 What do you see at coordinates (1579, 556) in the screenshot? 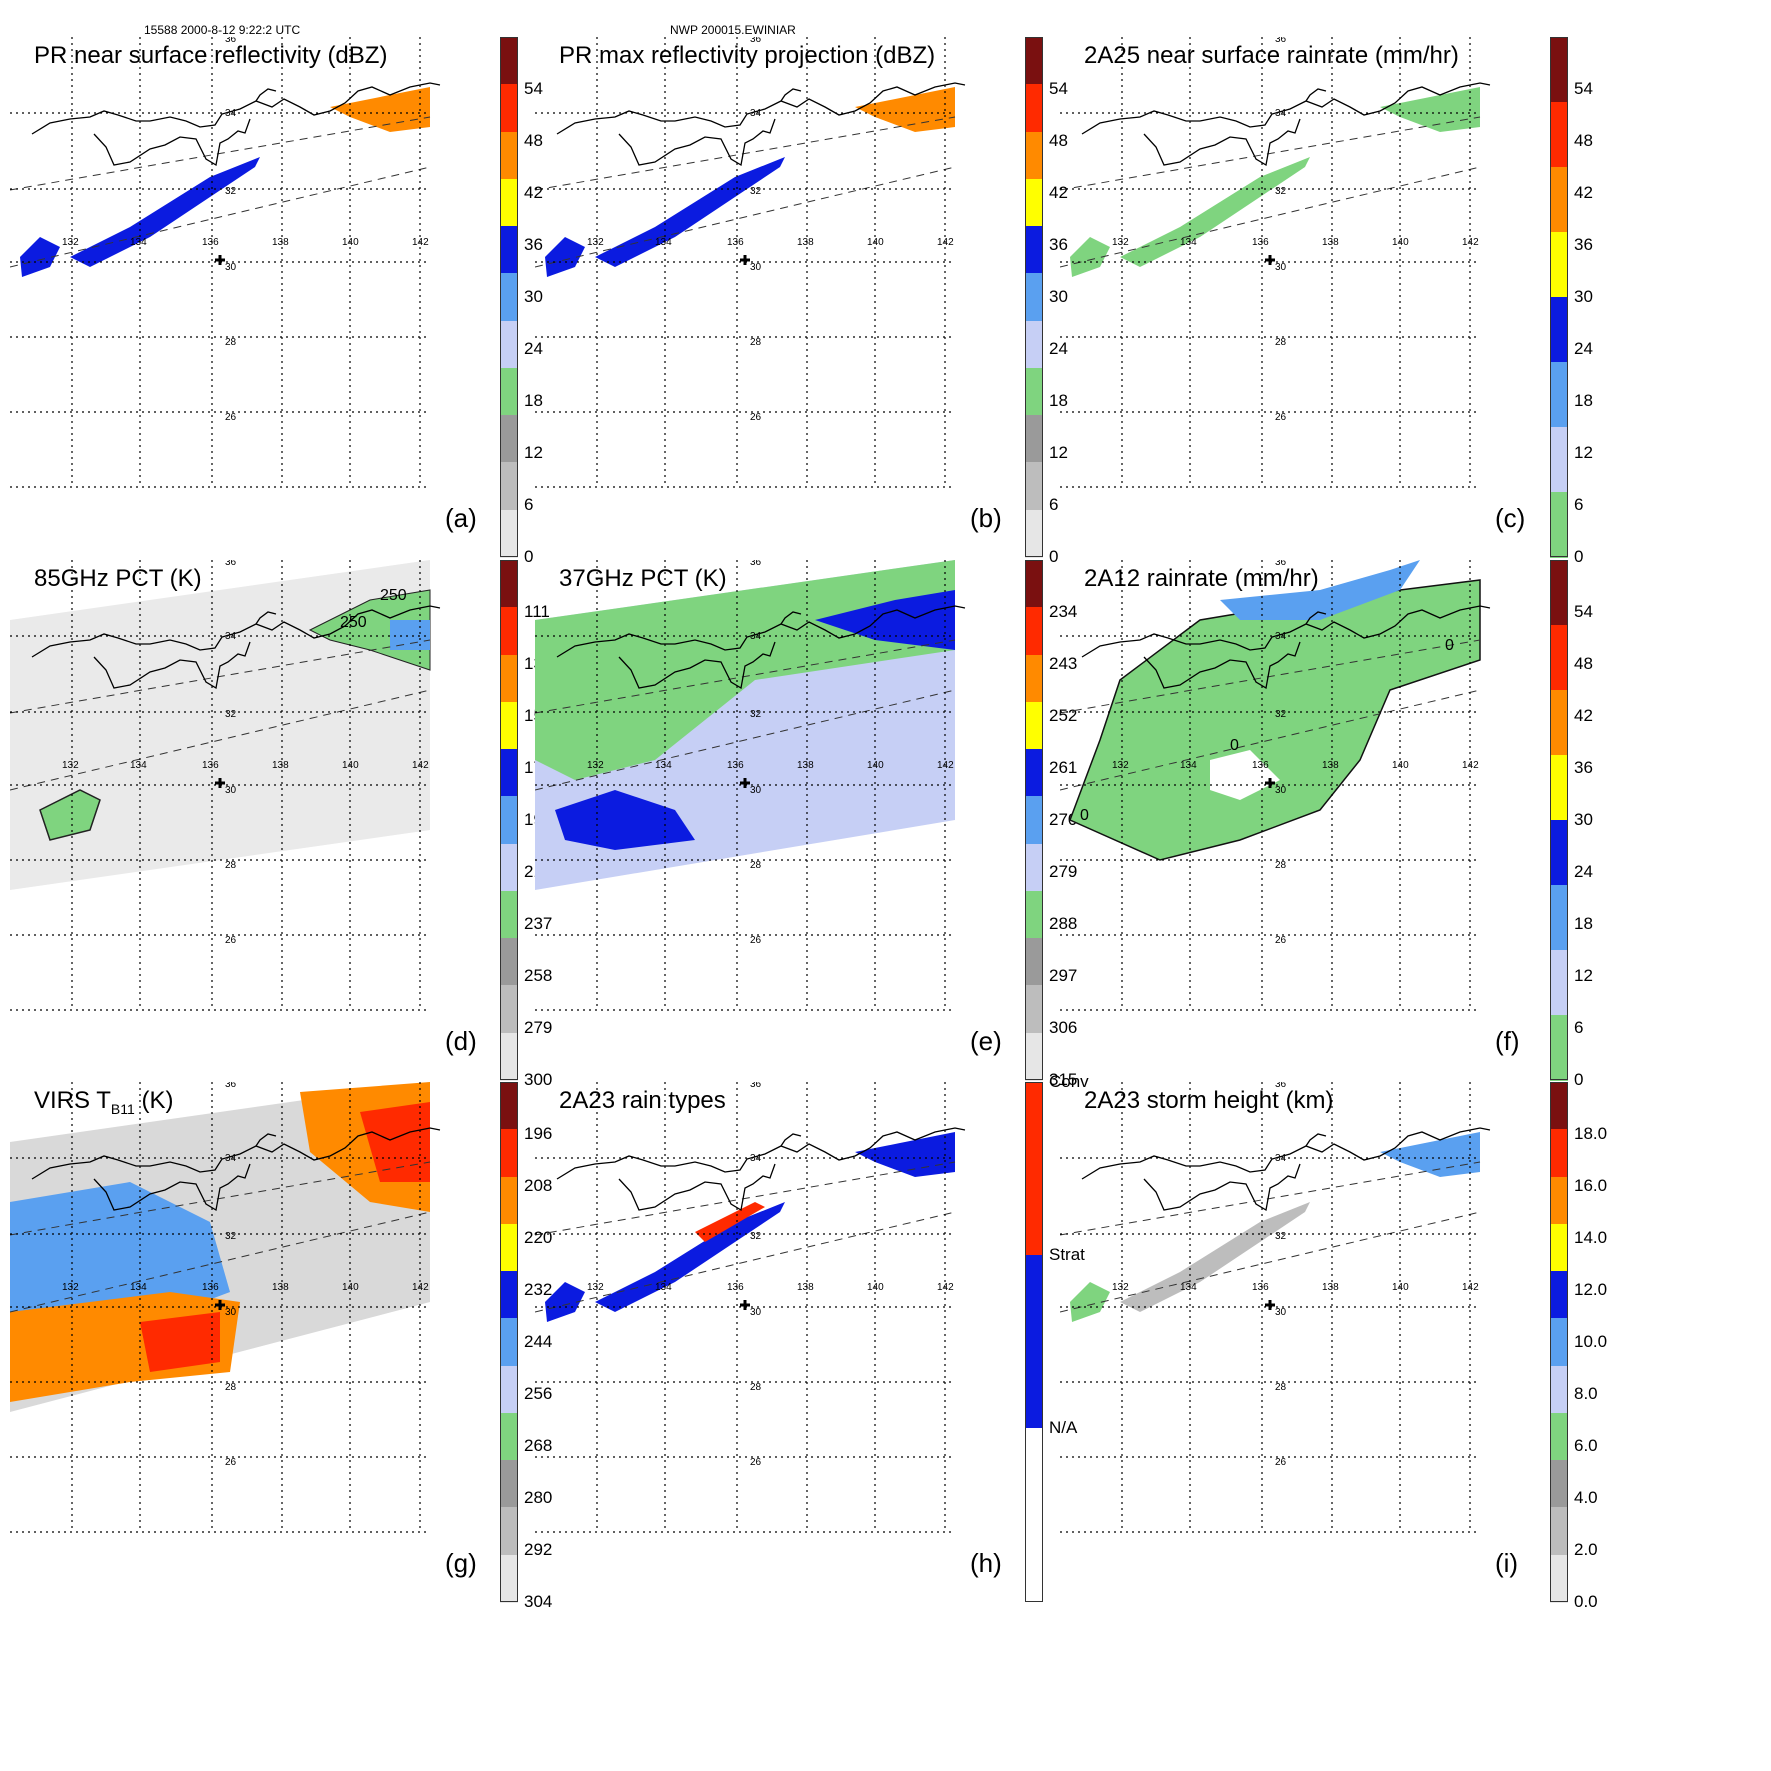
I see `colorbar-tick: 0` at bounding box center [1579, 556].